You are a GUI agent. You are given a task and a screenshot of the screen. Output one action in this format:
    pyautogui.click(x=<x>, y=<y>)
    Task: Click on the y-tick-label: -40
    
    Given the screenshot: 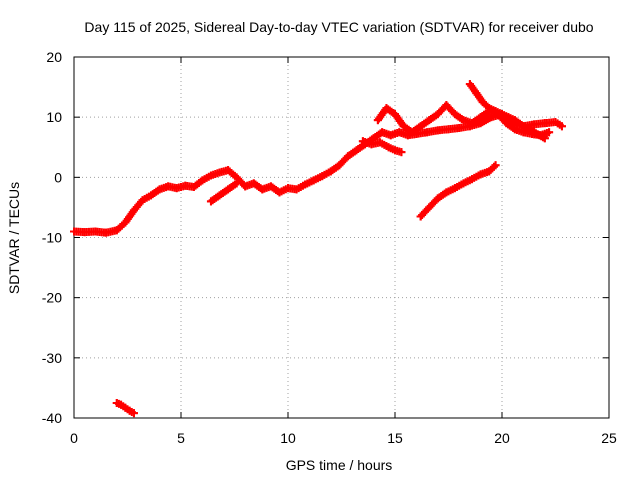 What is the action you would take?
    pyautogui.click(x=52, y=418)
    